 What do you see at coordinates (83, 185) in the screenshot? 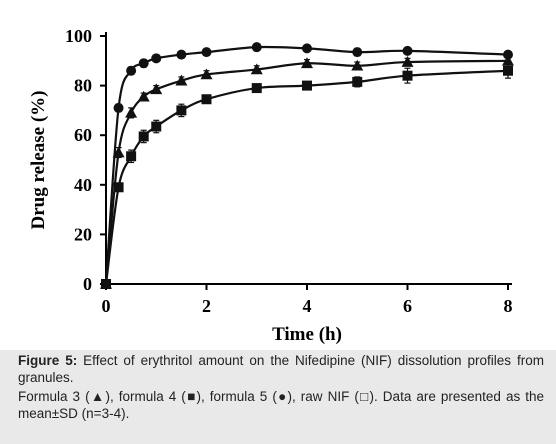
I see `y-tick-label: 40` at bounding box center [83, 185].